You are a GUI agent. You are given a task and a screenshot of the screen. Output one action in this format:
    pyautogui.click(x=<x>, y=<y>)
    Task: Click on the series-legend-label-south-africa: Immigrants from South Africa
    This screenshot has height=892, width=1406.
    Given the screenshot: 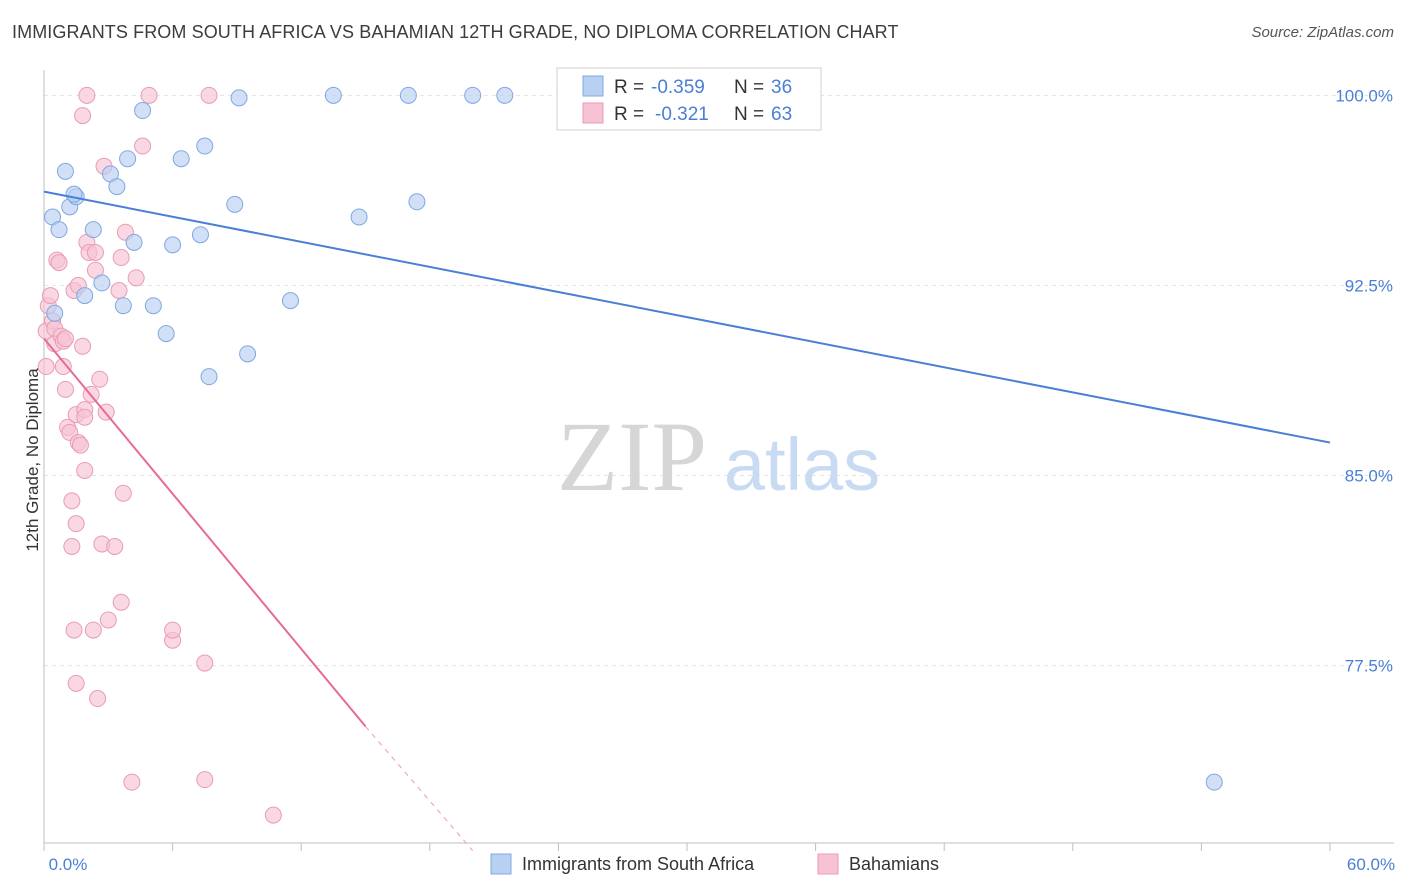 What is the action you would take?
    pyautogui.click(x=638, y=864)
    